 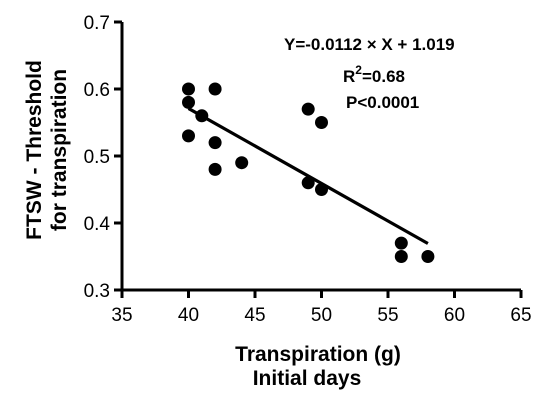 What do you see at coordinates (369, 44) in the screenshot?
I see `regression-equation: Y=-0.0112 × X + 1.019` at bounding box center [369, 44].